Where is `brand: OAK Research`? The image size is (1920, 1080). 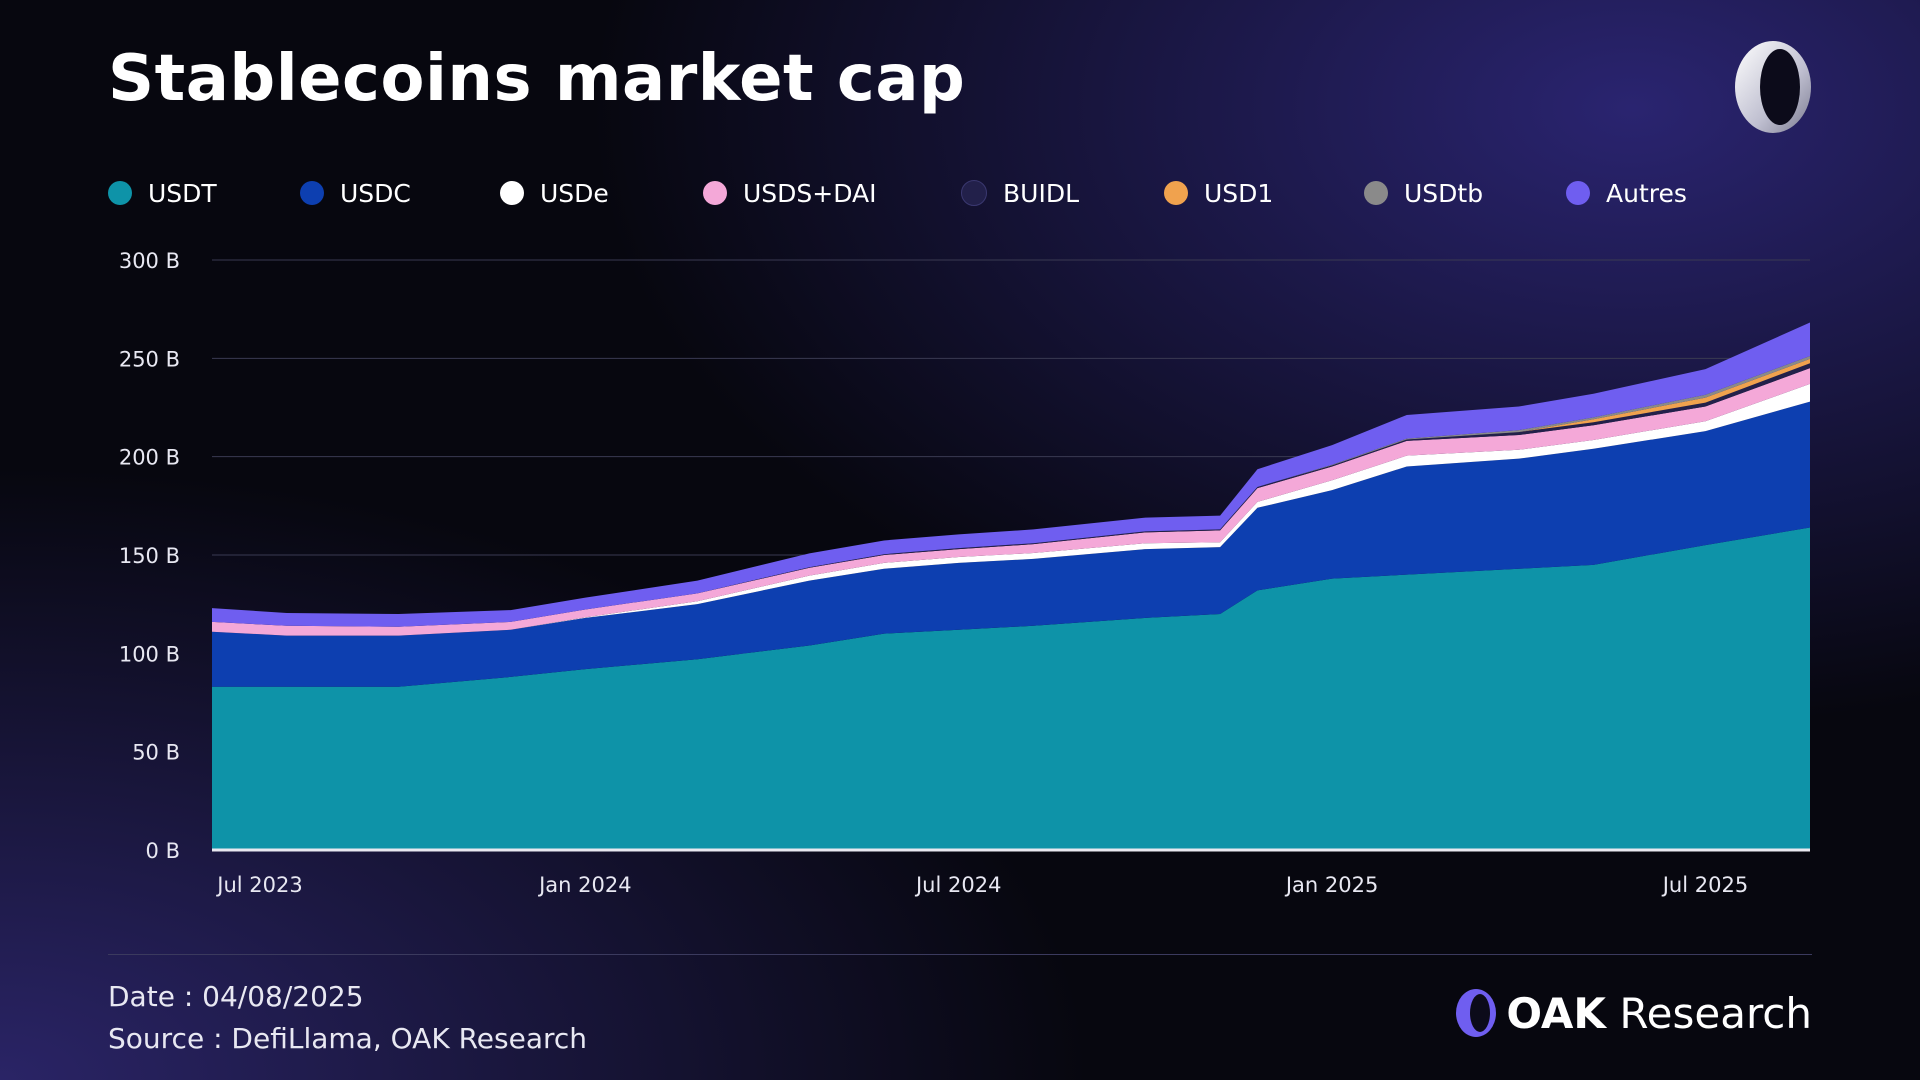
brand: OAK Research is located at coordinates (1633, 1013).